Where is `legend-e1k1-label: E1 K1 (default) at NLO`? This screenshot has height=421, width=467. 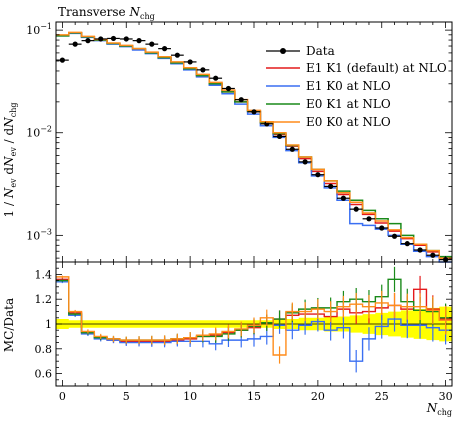
legend-e1k1-label: E1 K1 (default) at NLO is located at coordinates (376, 68).